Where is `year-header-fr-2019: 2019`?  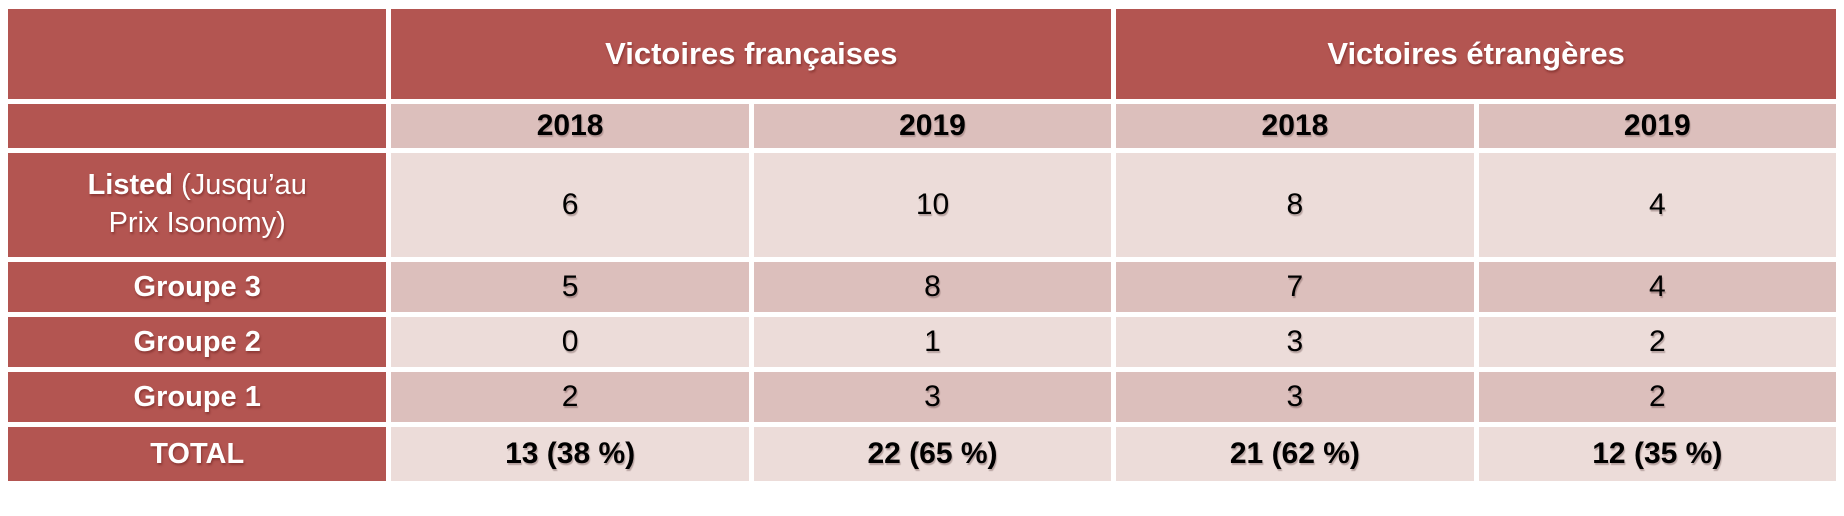 year-header-fr-2019: 2019 is located at coordinates (932, 126).